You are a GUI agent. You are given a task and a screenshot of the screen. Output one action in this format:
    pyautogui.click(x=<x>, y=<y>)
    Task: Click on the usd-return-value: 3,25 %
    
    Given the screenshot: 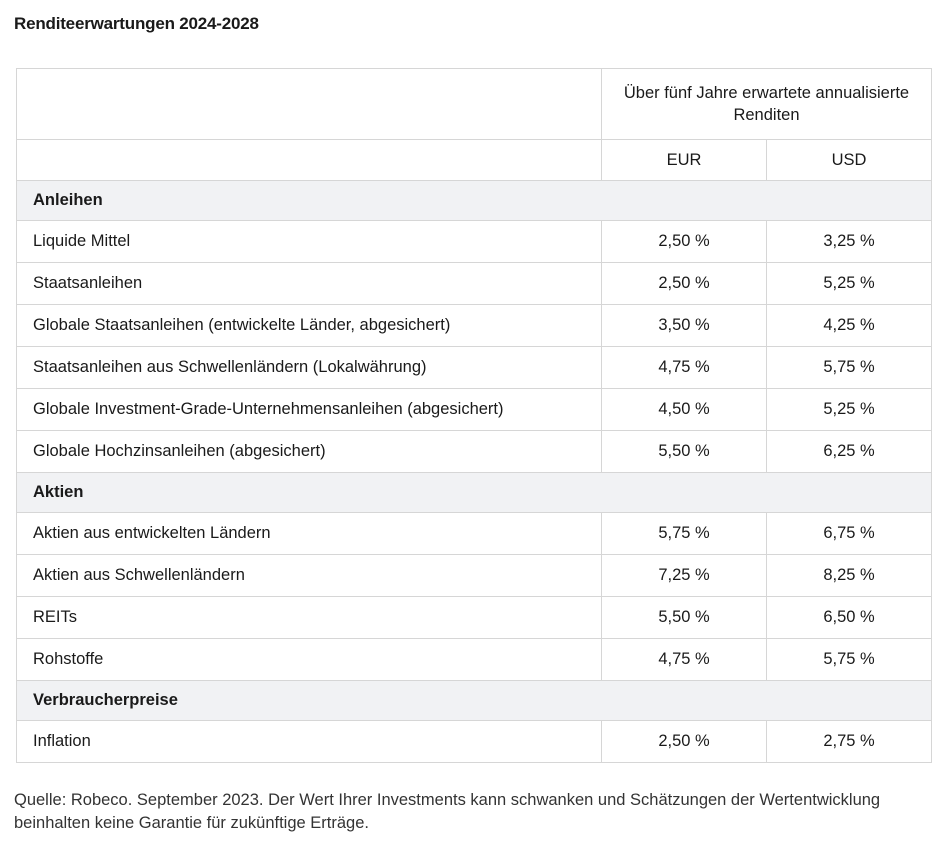 What is the action you would take?
    pyautogui.click(x=849, y=241)
    